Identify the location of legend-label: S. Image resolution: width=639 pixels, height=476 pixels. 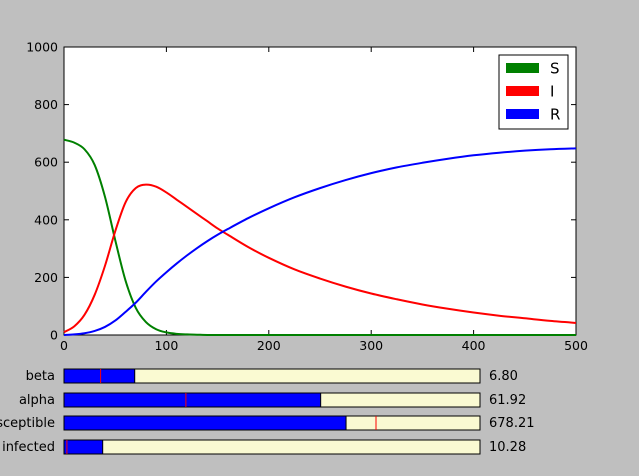
(555, 69).